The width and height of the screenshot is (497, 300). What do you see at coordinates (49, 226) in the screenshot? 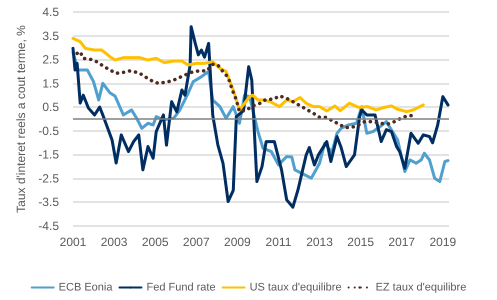
I see `y-tick-label: -4.5` at bounding box center [49, 226].